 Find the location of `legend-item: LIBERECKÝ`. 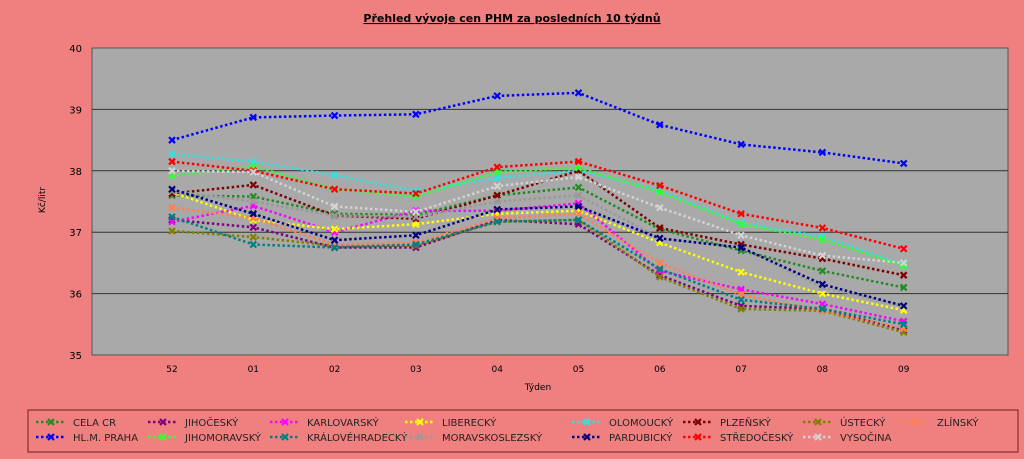

legend-item: LIBERECKÝ is located at coordinates (451, 422).